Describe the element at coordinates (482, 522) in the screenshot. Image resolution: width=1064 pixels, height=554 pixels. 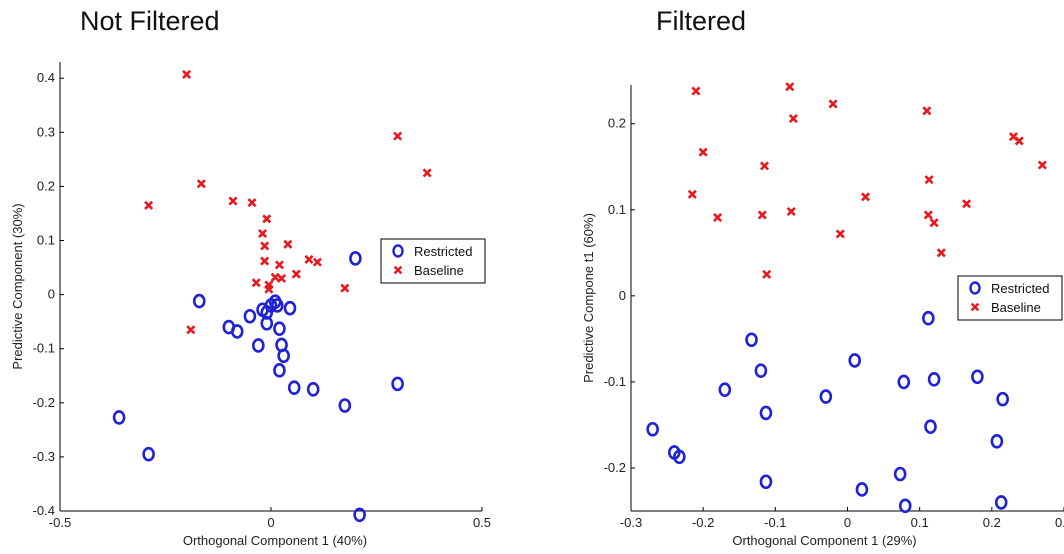
I see `x-tick-label: 0.5` at that location.